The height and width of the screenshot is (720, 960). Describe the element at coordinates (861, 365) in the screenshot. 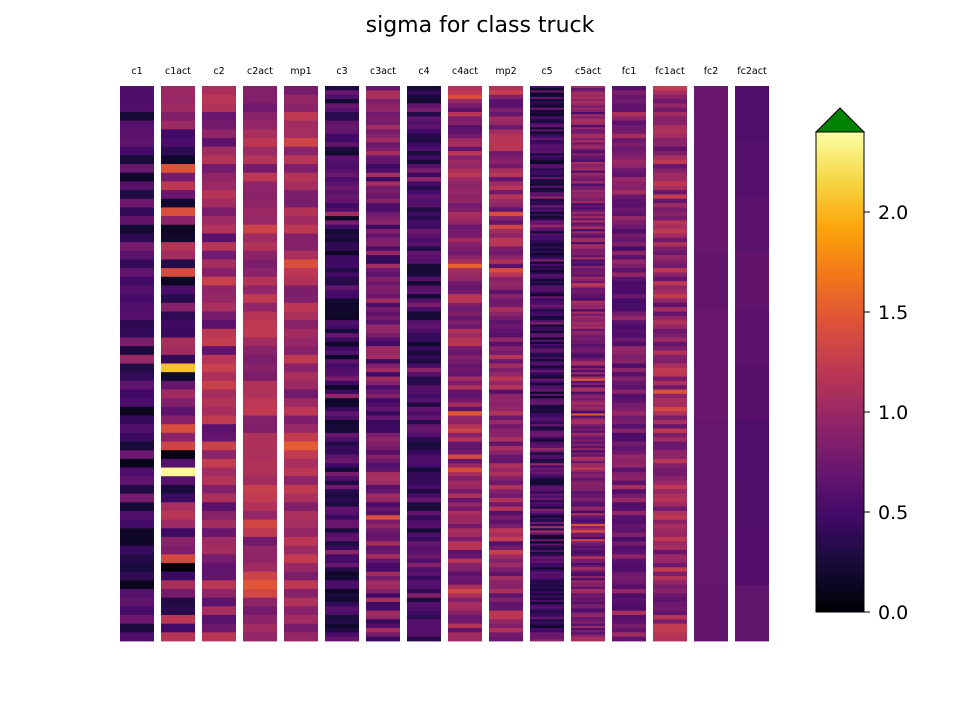

I see `colorbar: 0.00.51.01.52.0` at that location.